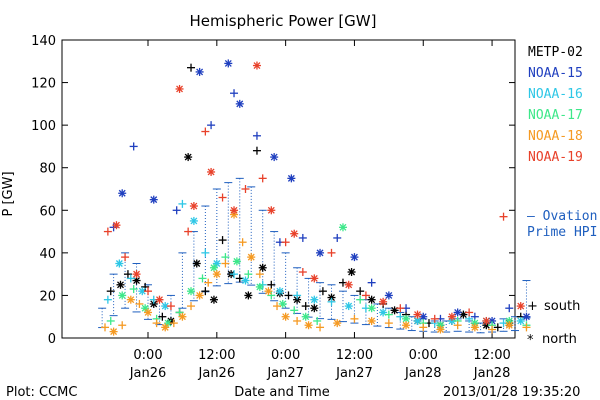  Describe the element at coordinates (148, 373) in the screenshot. I see `x-tick-label-date: Jan26` at that location.